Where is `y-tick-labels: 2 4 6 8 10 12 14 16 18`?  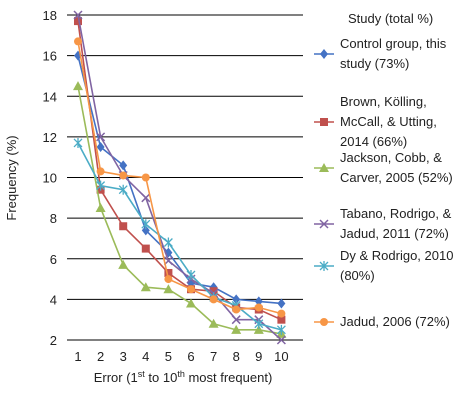
y-tick-labels: 2 4 6 8 10 12 14 16 18 is located at coordinates (50, 178).